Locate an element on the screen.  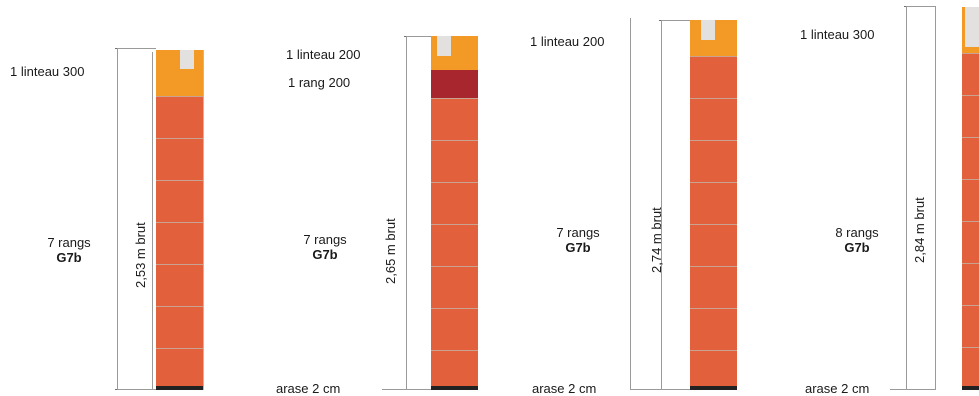
wall-3-rangs-label: 7 rangs G7b is located at coordinates (578, 240).